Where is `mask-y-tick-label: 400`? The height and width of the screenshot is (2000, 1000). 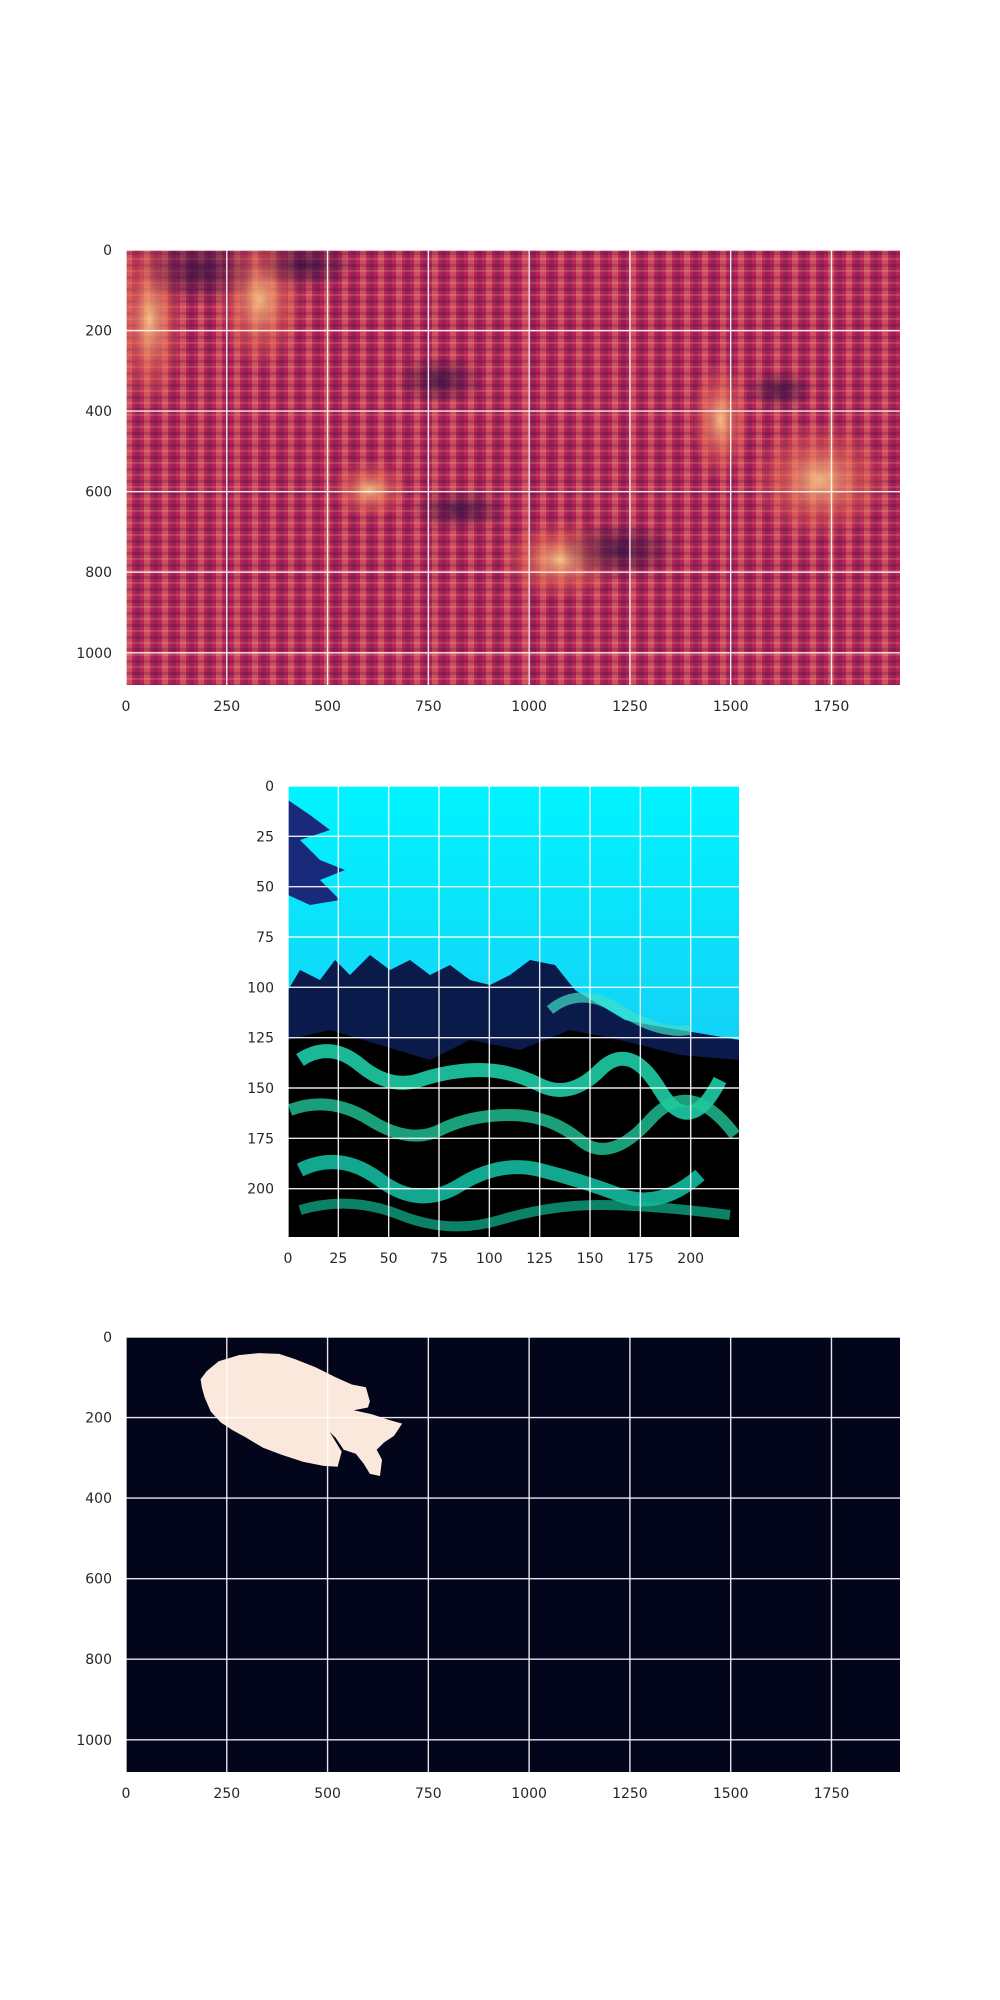 mask-y-tick-label: 400 is located at coordinates (98, 1499).